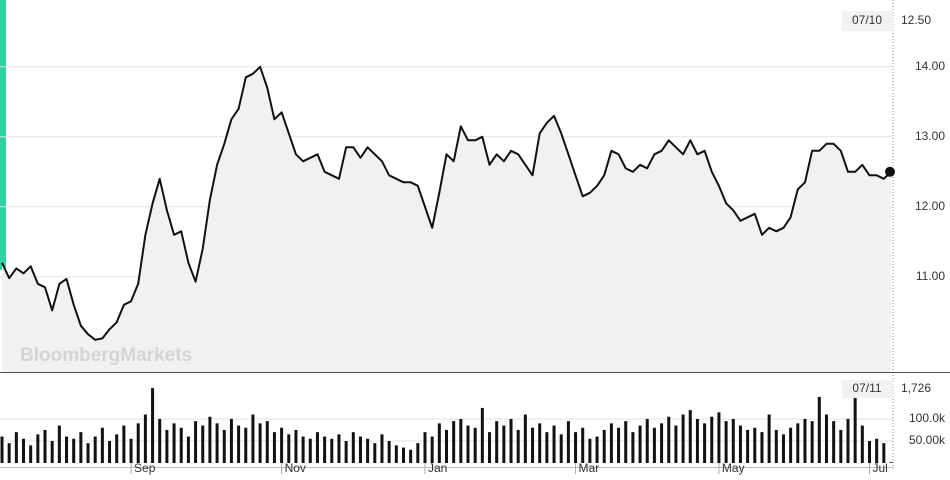  Describe the element at coordinates (890, 171) in the screenshot. I see `last-point` at that location.